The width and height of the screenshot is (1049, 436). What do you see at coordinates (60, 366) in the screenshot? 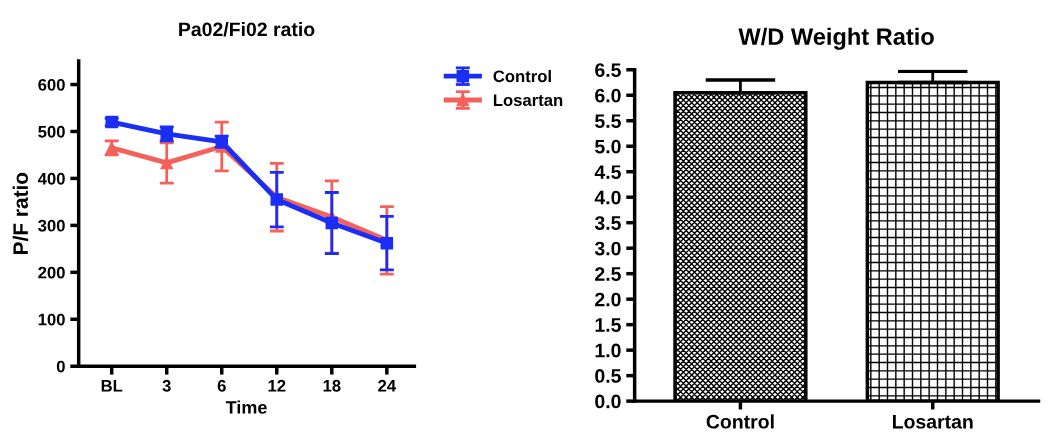
I see `y-tick-label: 0` at bounding box center [60, 366].